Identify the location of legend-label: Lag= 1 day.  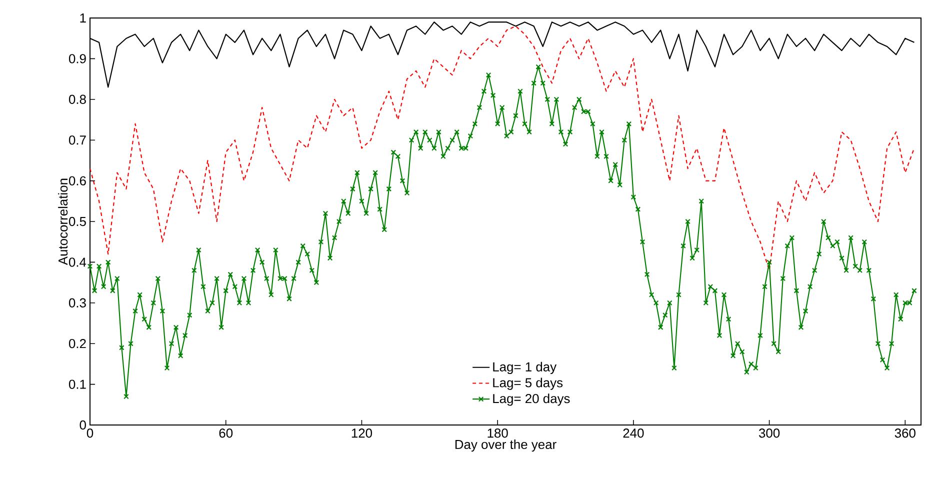
(525, 368).